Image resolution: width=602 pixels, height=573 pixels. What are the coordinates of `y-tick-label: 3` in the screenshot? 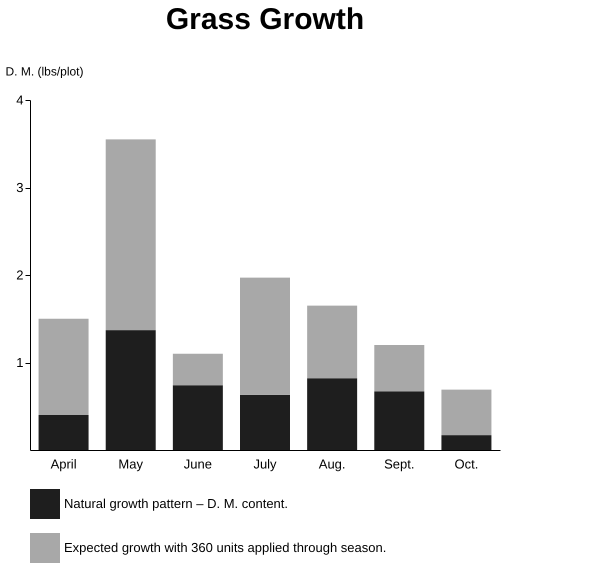 It's located at (20, 187).